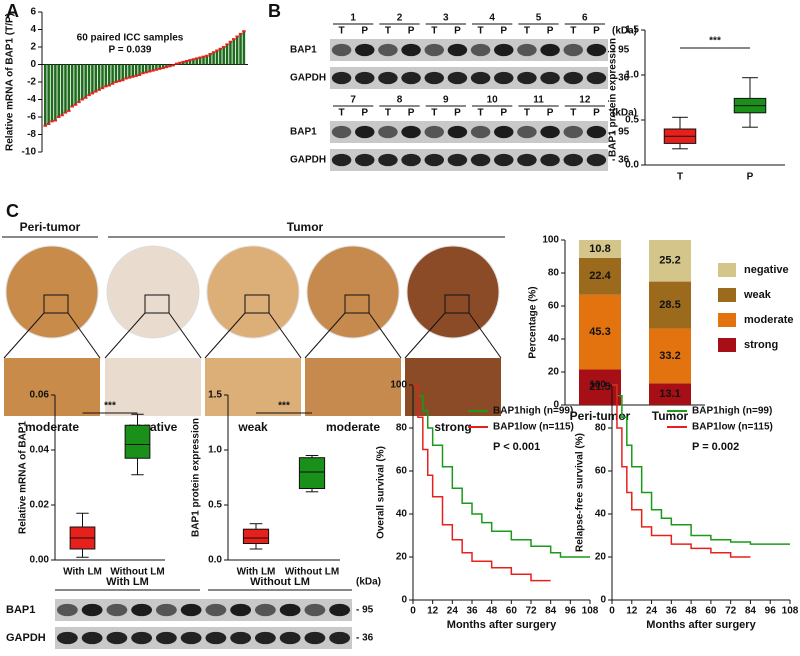 The width and height of the screenshot is (800, 656). Describe the element at coordinates (757, 295) in the screenshot. I see `legend-label: weak` at that location.